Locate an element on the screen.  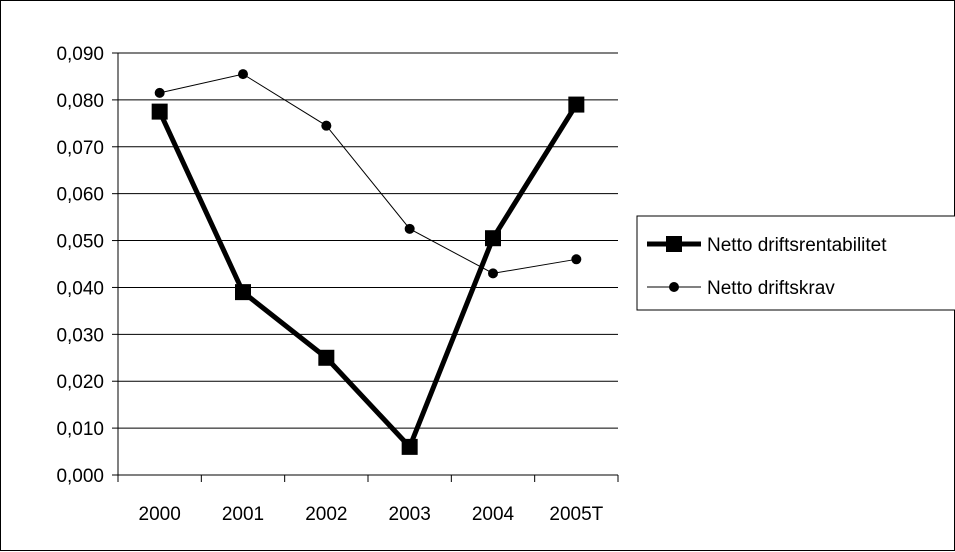
x-tick-label: 2004 is located at coordinates (493, 514).